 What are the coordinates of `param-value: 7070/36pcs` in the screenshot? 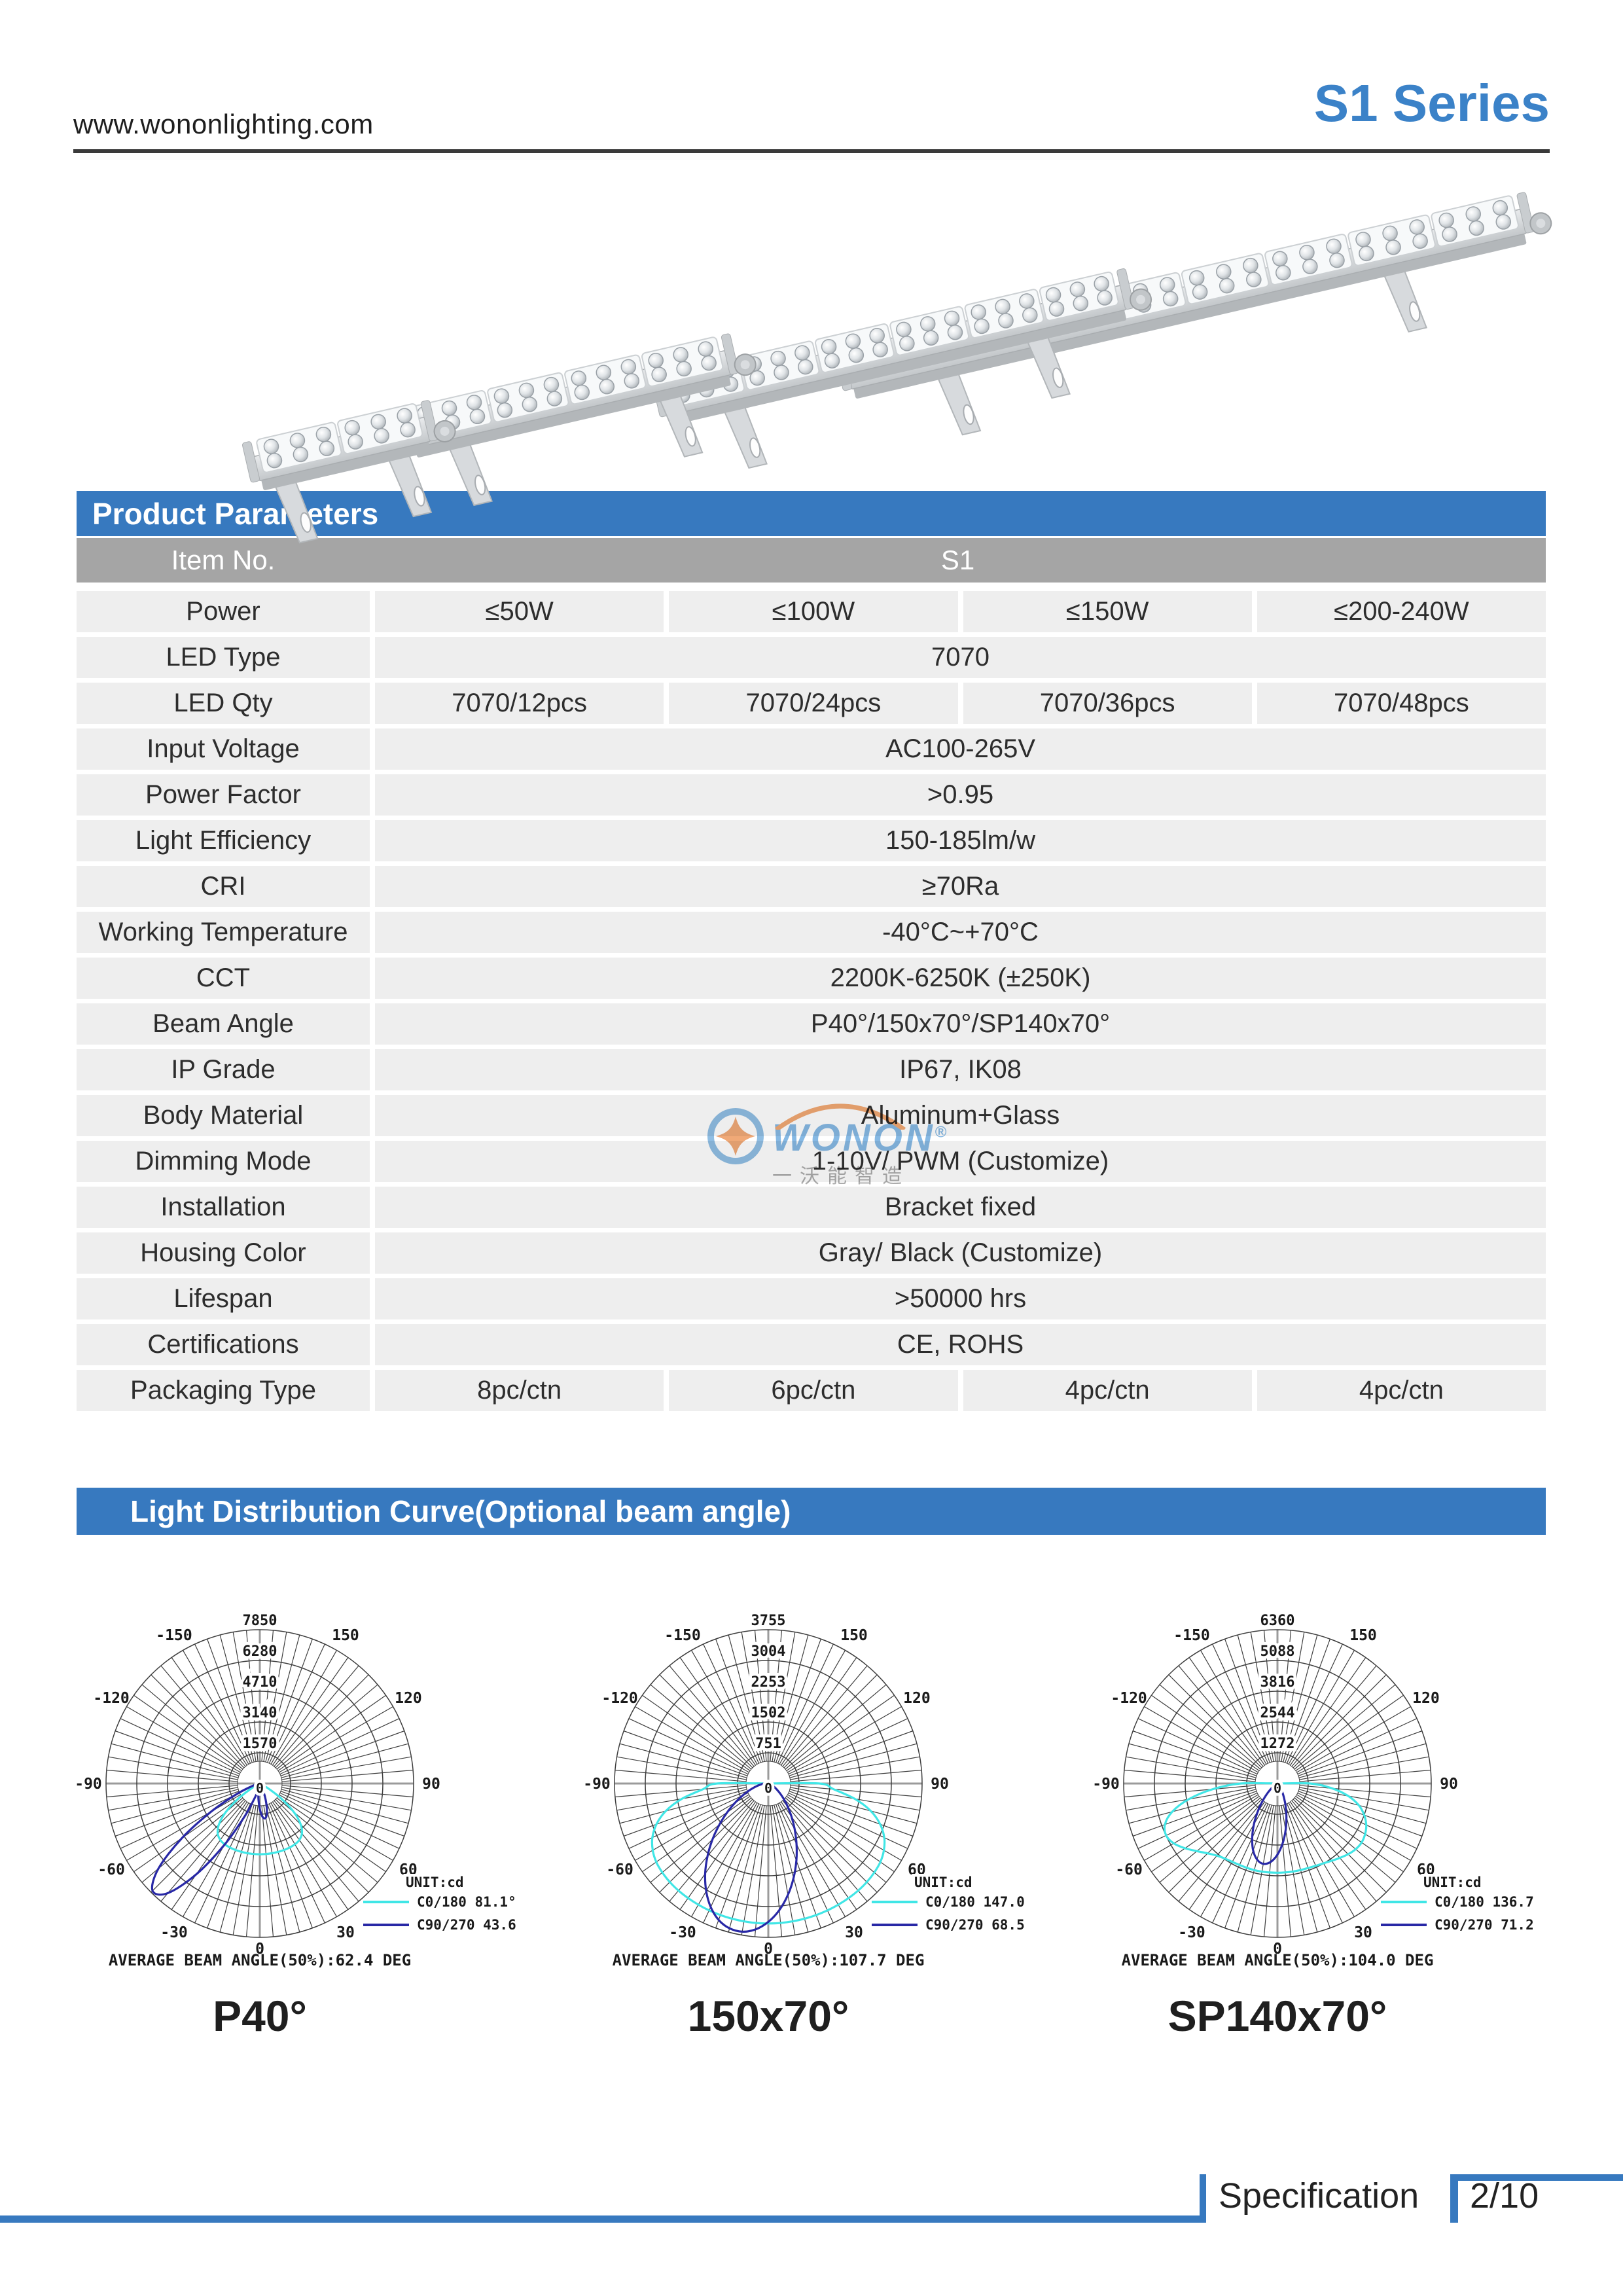 It's located at (1107, 703).